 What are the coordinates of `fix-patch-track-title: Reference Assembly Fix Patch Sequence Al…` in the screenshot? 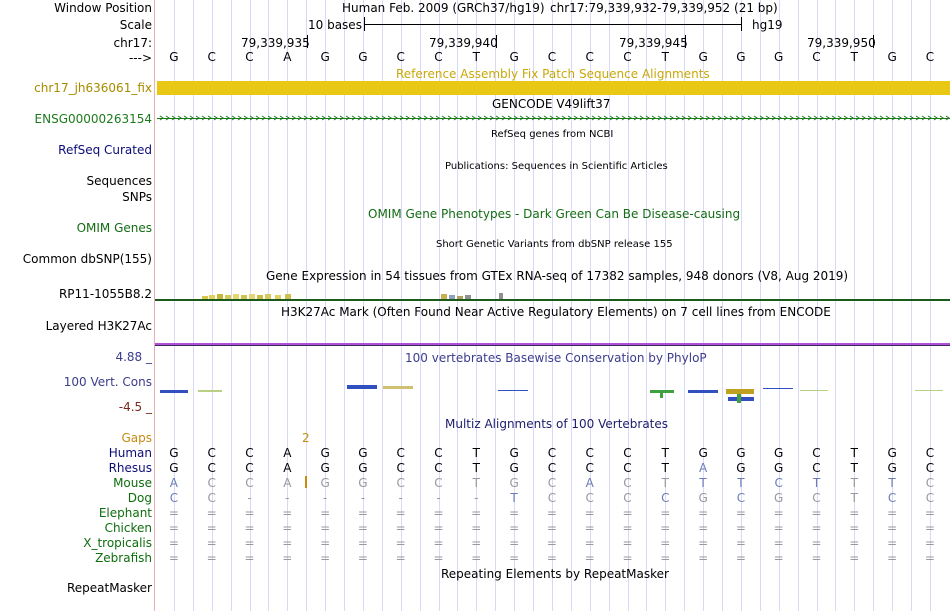 It's located at (553, 74).